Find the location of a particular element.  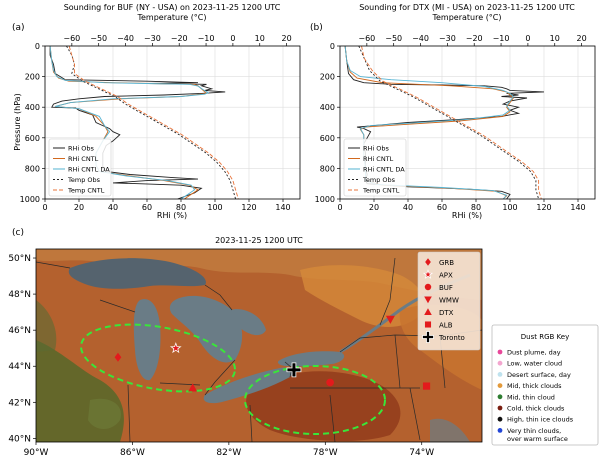

y-tick-label: 600 is located at coordinates (32, 138).